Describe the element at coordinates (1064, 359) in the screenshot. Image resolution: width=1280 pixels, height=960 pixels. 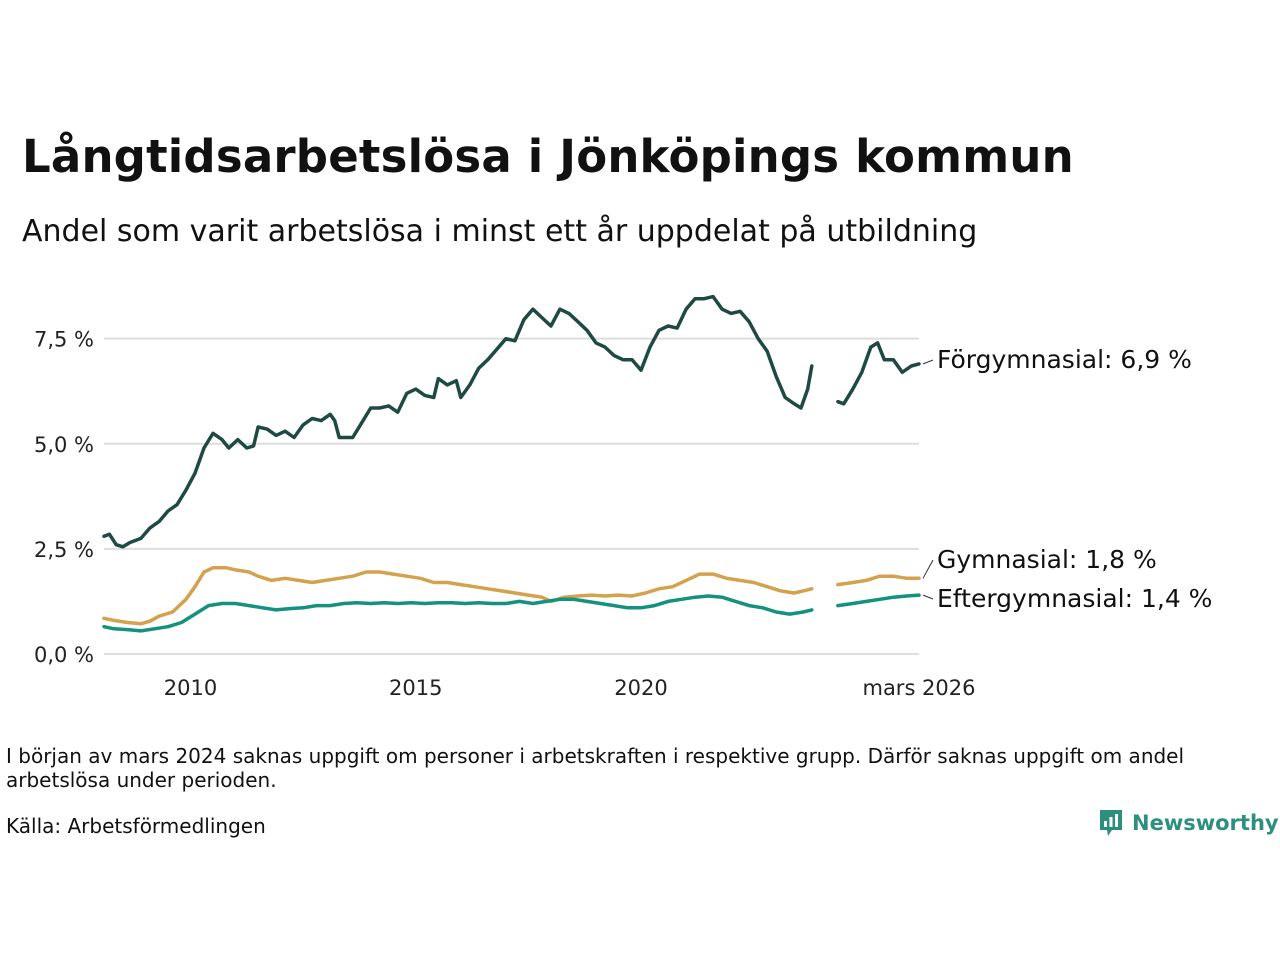
I see `series-label-förgymnasial: Förgymnasial: 6,9 %` at that location.